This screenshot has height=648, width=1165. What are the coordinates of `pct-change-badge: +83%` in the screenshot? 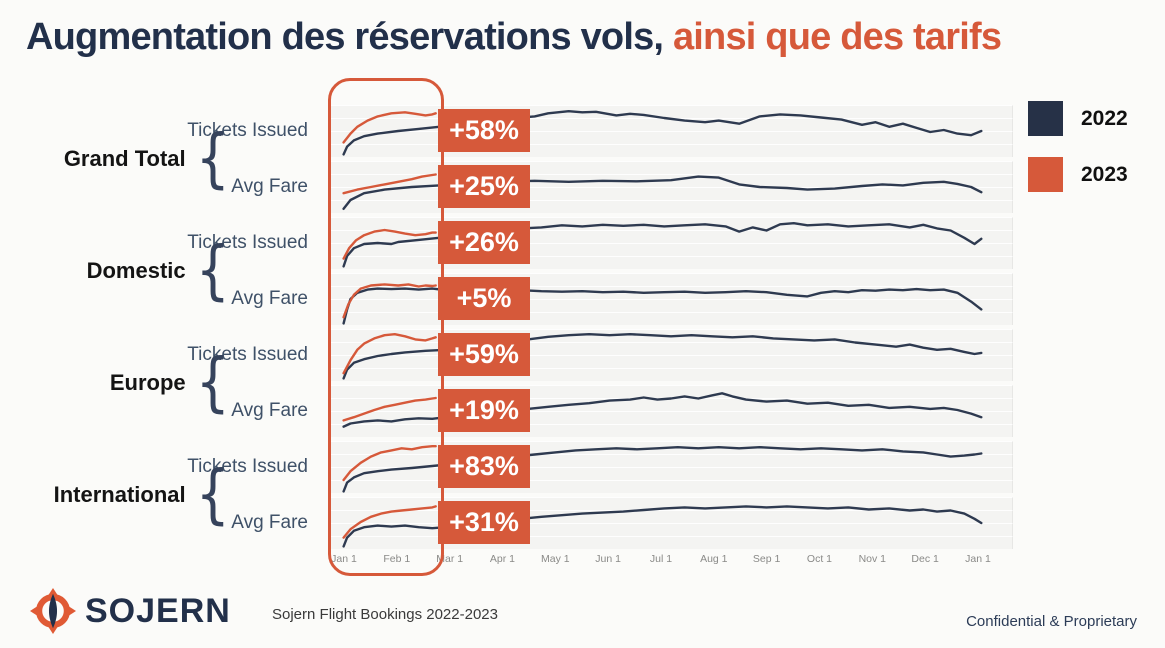 It's located at (484, 466).